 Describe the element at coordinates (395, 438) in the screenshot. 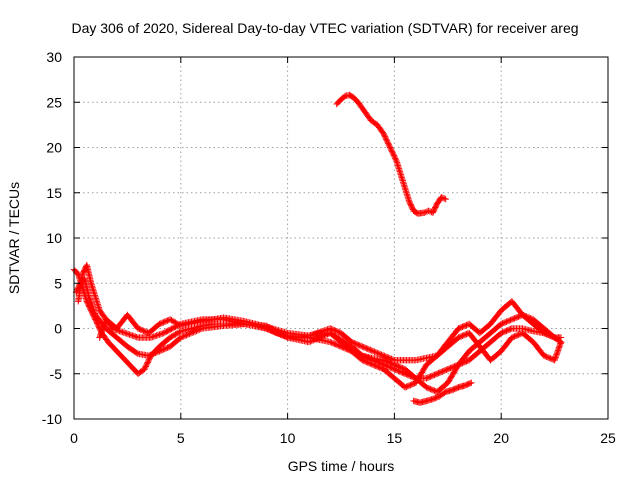

I see `x-tick-label: 15` at that location.